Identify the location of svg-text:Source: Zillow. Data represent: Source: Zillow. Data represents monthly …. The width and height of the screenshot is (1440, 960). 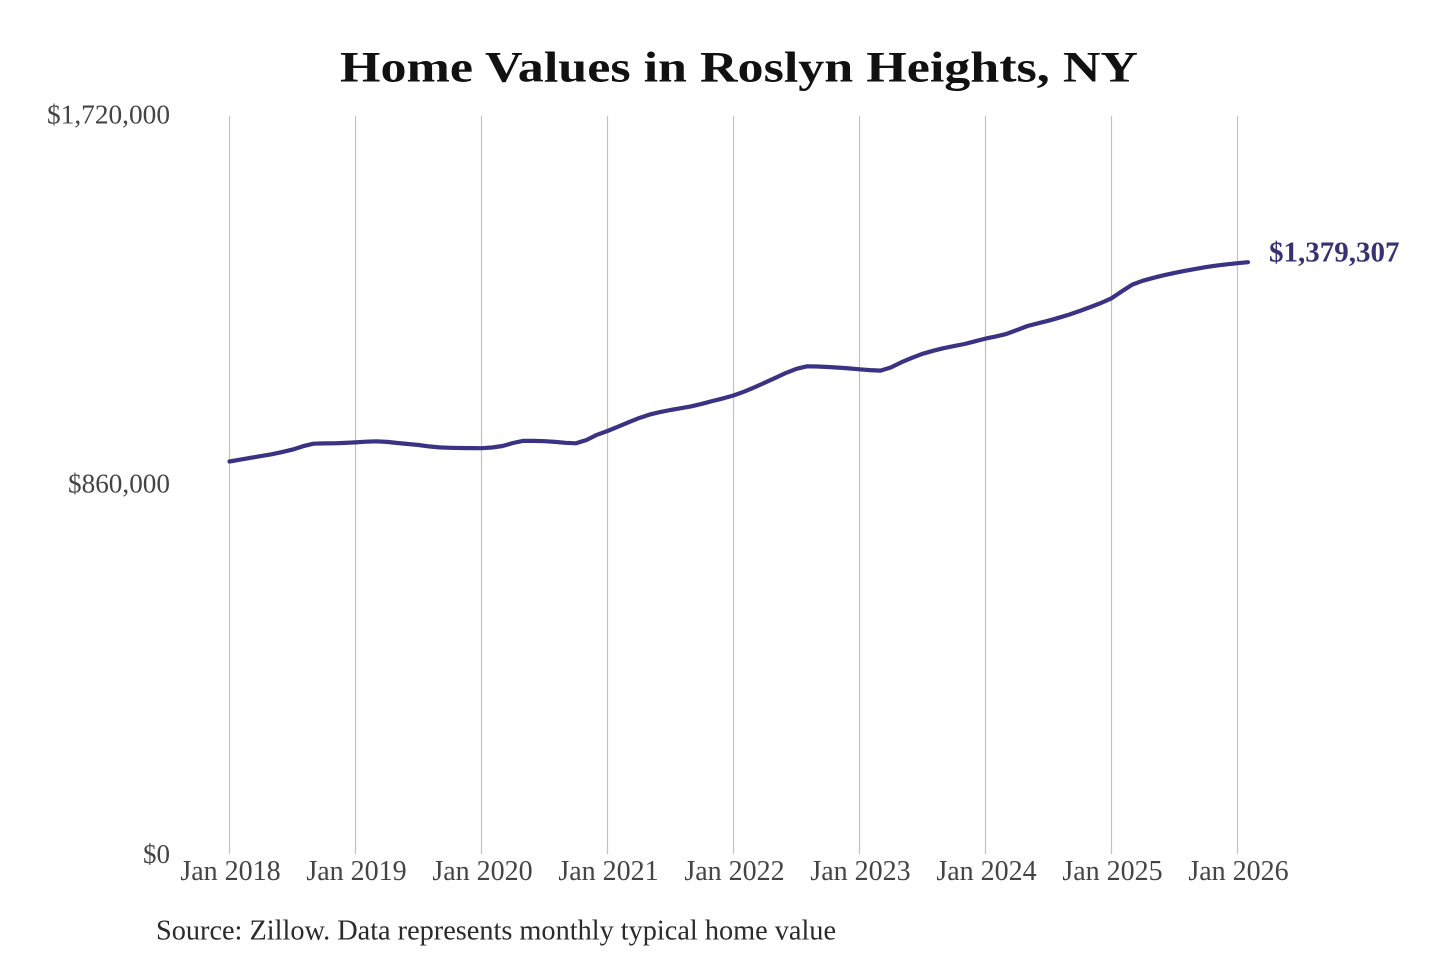
(496, 931).